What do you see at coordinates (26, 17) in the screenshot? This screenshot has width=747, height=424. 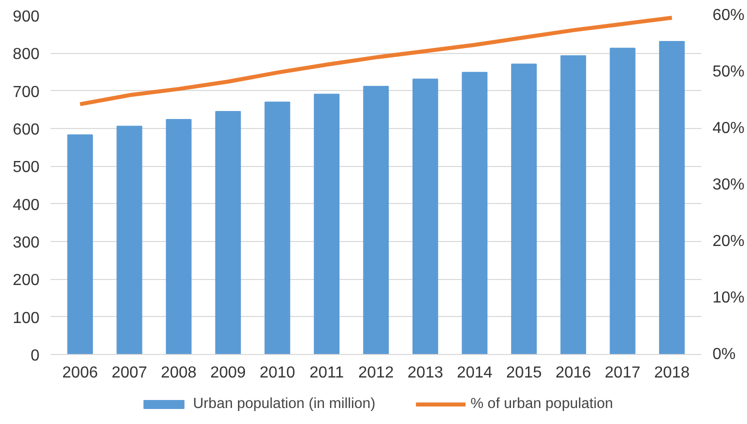 I see `y-tick-label: 900` at bounding box center [26, 17].